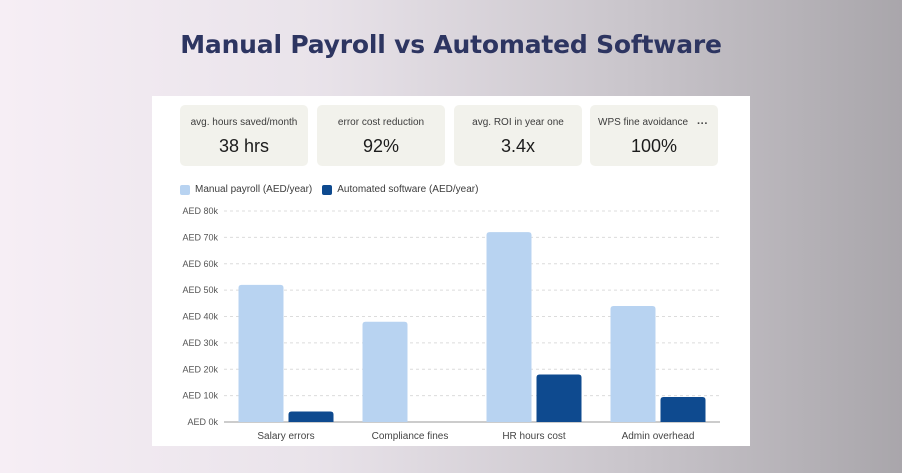 This screenshot has height=473, width=902. What do you see at coordinates (381, 146) in the screenshot?
I see `kpi-value: 92%` at bounding box center [381, 146].